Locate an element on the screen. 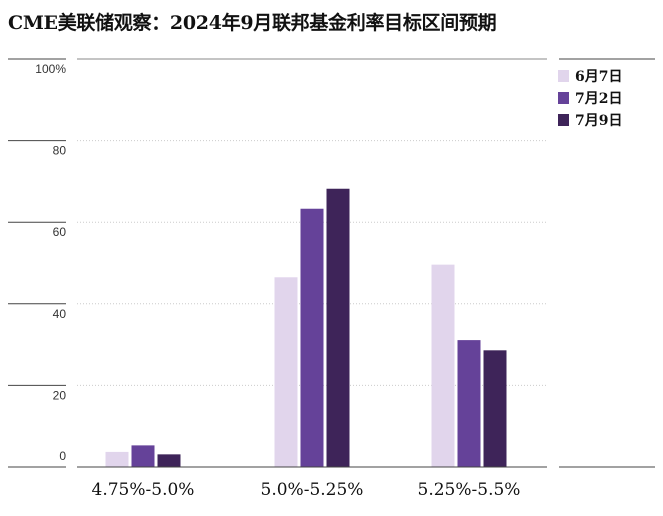 Image resolution: width=663 pixels, height=516 pixels. legend-item: 7月2日 is located at coordinates (590, 98).